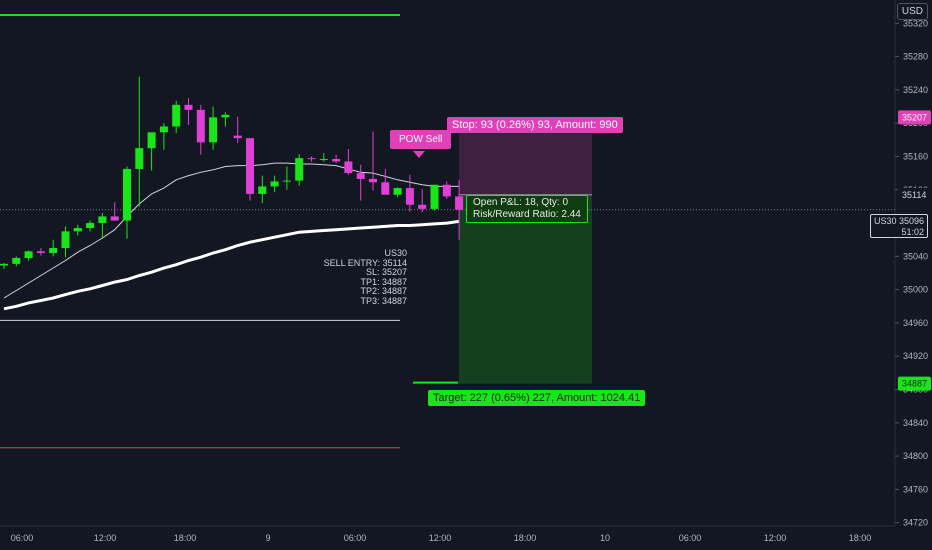 Image resolution: width=932 pixels, height=550 pixels. Describe the element at coordinates (537, 398) in the screenshot. I see `target-label: Target: 227 (0.65%) 227, Amount: 1024.41` at that location.